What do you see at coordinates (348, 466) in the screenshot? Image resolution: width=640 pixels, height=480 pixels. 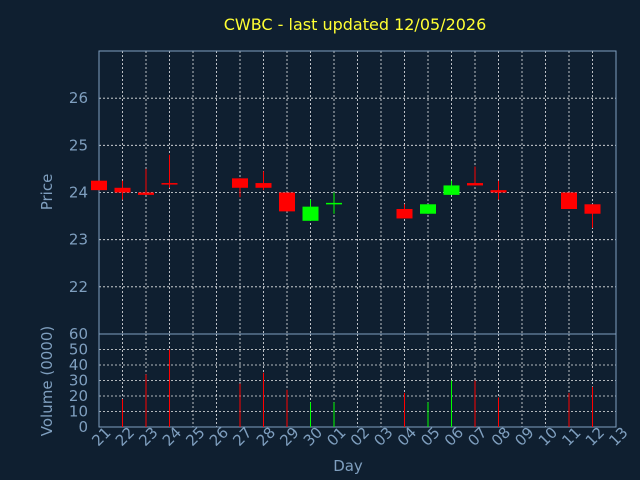 I see `x-axis-label: Day` at bounding box center [348, 466].